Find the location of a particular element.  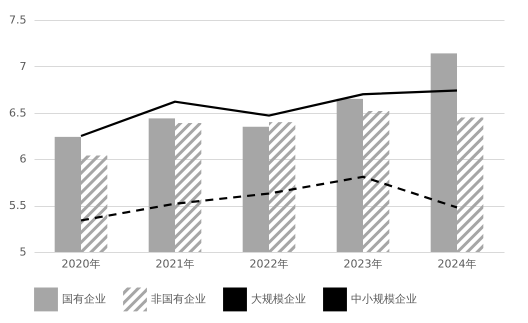

x-tick-label: 2020年 is located at coordinates (81, 264).